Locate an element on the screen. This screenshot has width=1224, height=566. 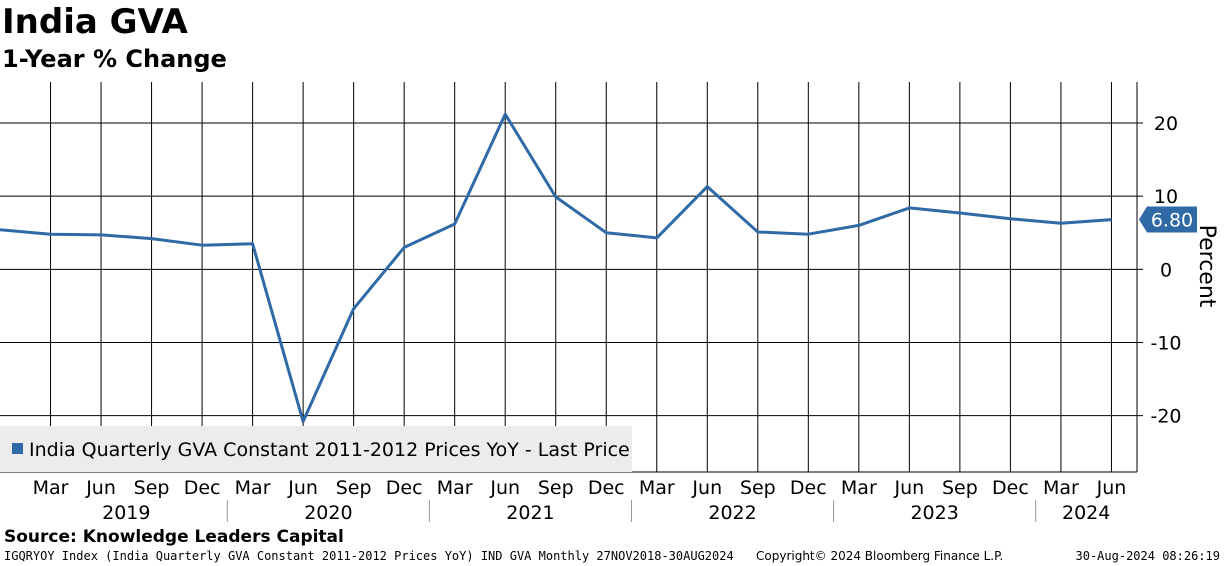
y-axis-label: Percent is located at coordinates (1206, 266).